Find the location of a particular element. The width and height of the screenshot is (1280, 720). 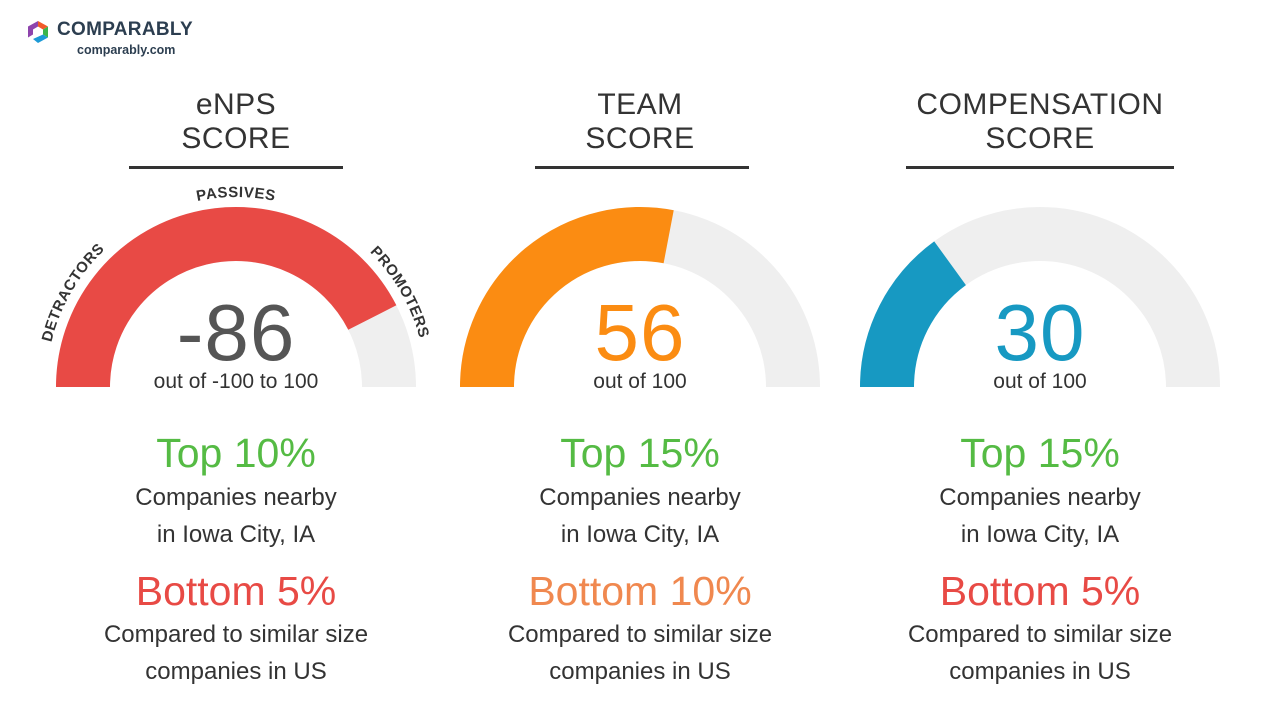

panel-title: TEAM SCORE is located at coordinates (640, 122).